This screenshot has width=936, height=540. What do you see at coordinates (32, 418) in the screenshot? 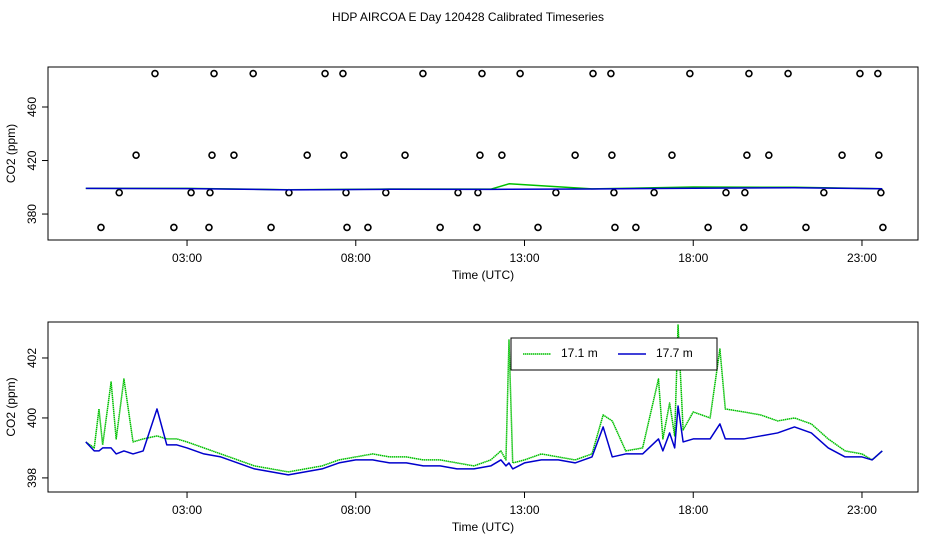
I see `y-tick-label: 400` at bounding box center [32, 418].